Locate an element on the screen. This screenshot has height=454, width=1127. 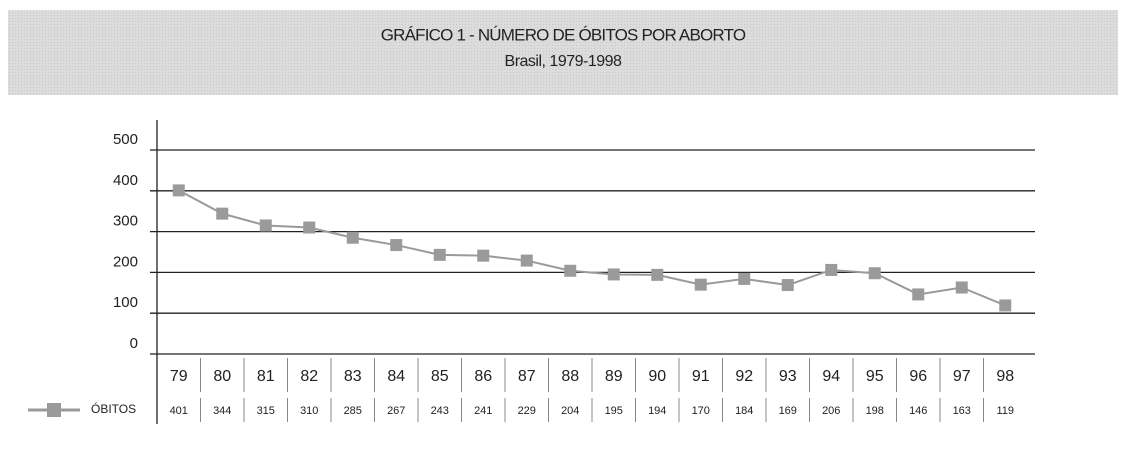
x-tick-label: 85 is located at coordinates (440, 376).